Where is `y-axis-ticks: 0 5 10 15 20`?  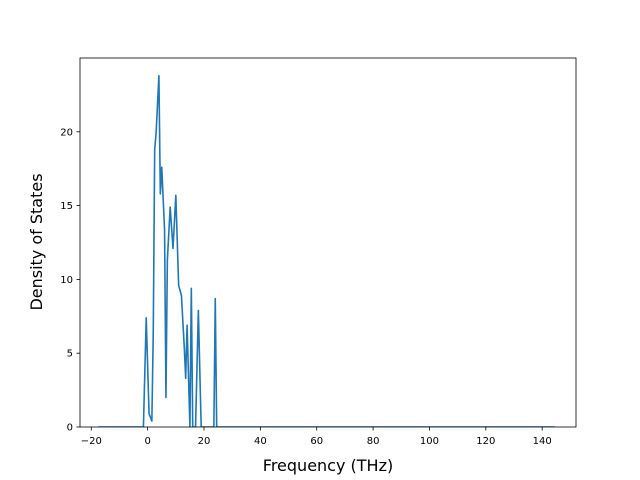
y-axis-ticks: 0 5 10 15 20 is located at coordinates (70, 280).